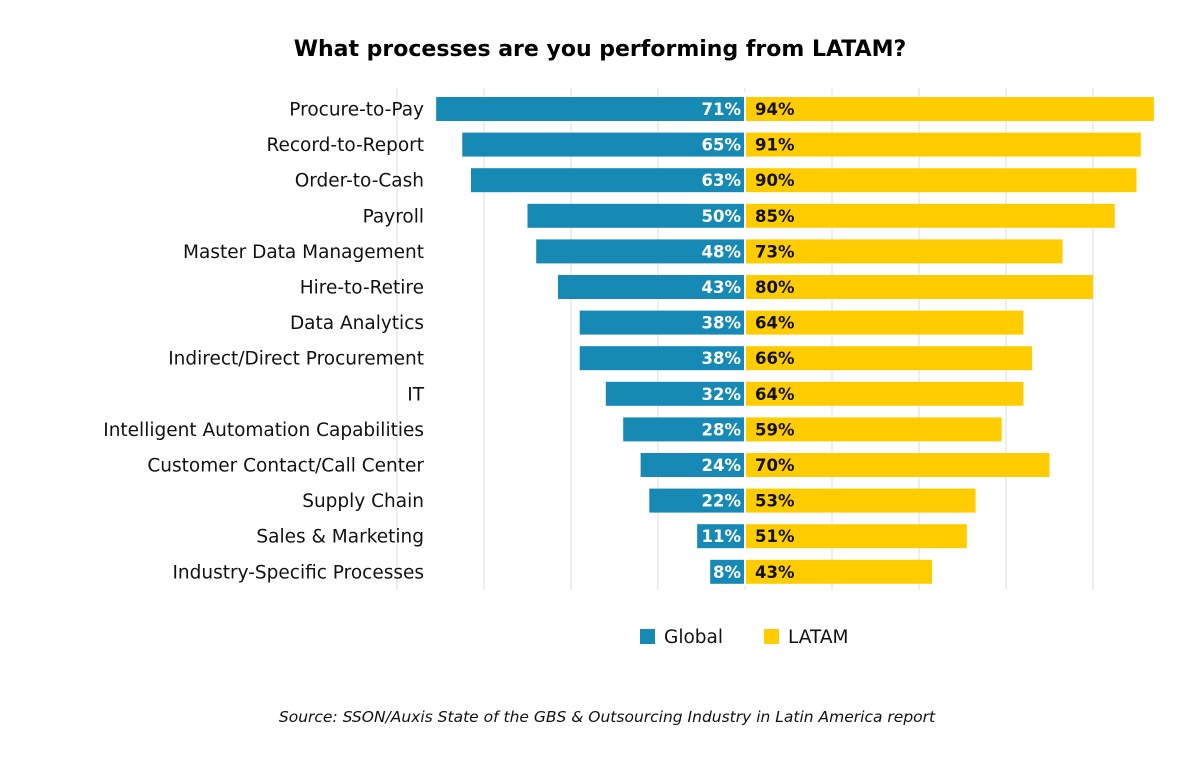  What do you see at coordinates (775, 429) in the screenshot?
I see `value-label-latam: 59%` at bounding box center [775, 429].